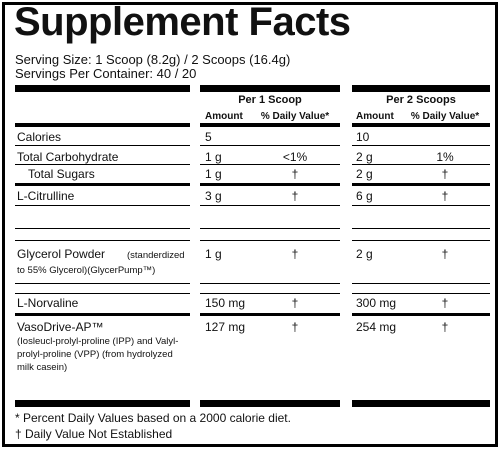  What do you see at coordinates (445, 157) in the screenshot?
I see `daily-value: 1%` at bounding box center [445, 157].